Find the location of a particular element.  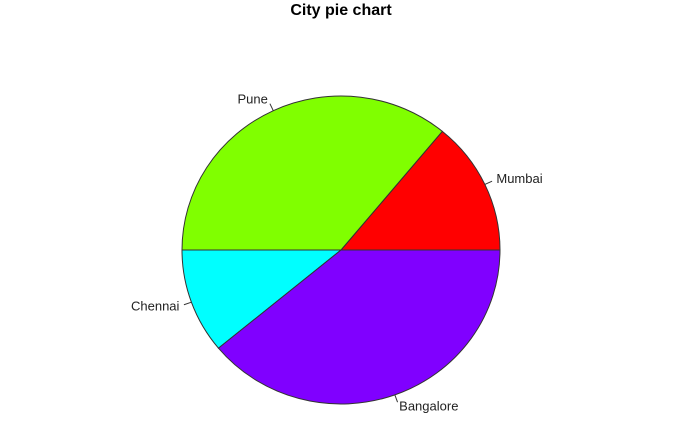

leader-line-chennai is located at coordinates (187, 303).